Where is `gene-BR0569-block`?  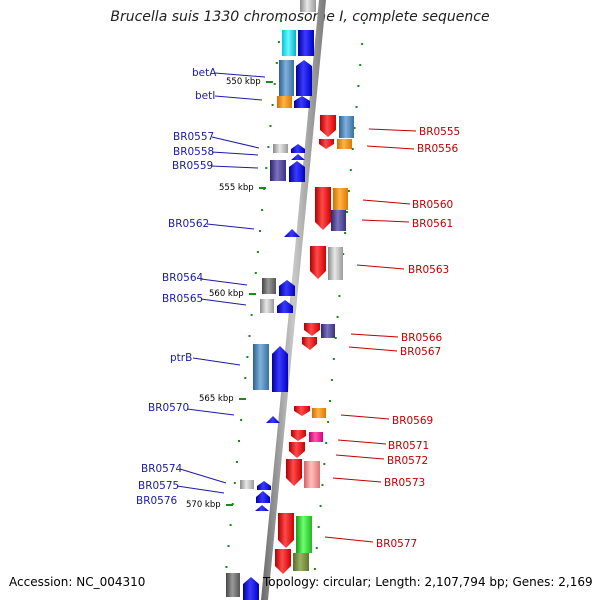
gene-BR0569-block is located at coordinates (319, 413).